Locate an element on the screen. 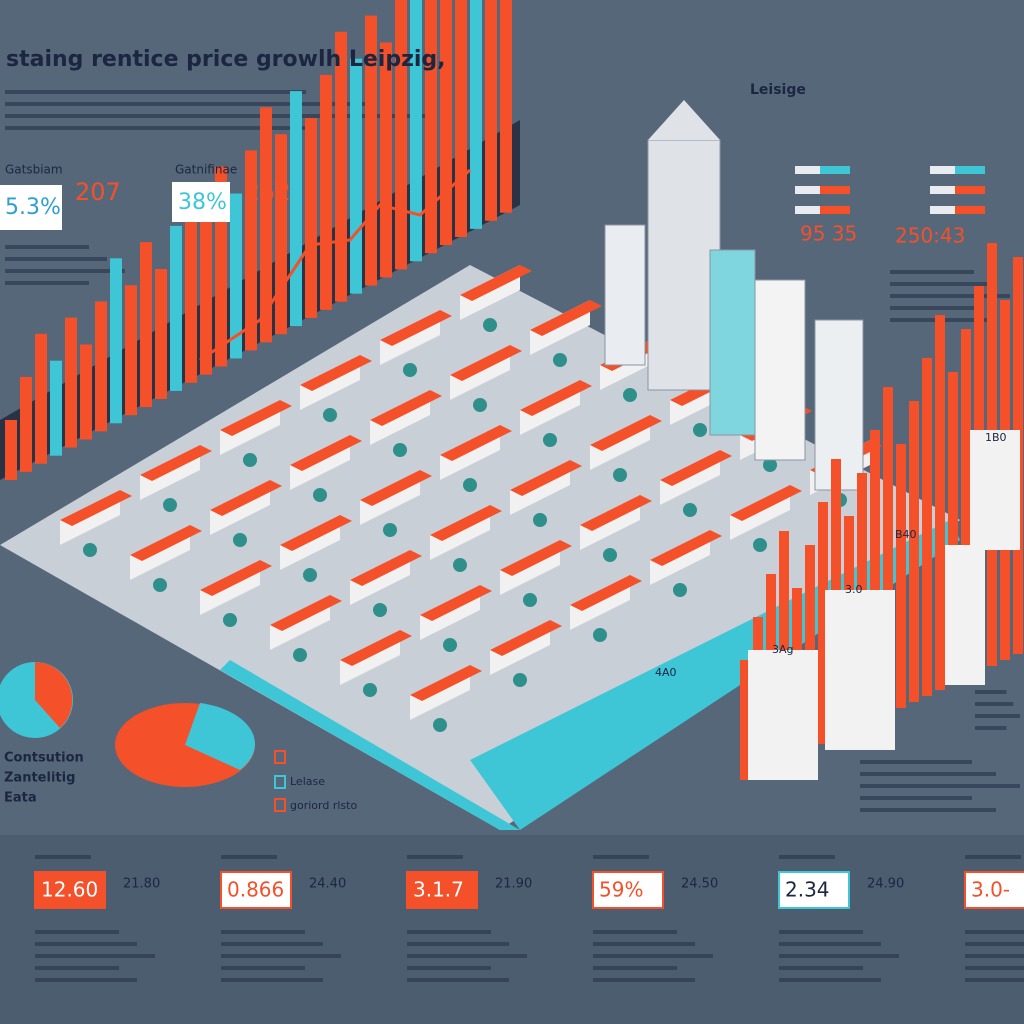 This screenshot has height=1024, width=1024. stat-value: 0.866 is located at coordinates (255, 890).